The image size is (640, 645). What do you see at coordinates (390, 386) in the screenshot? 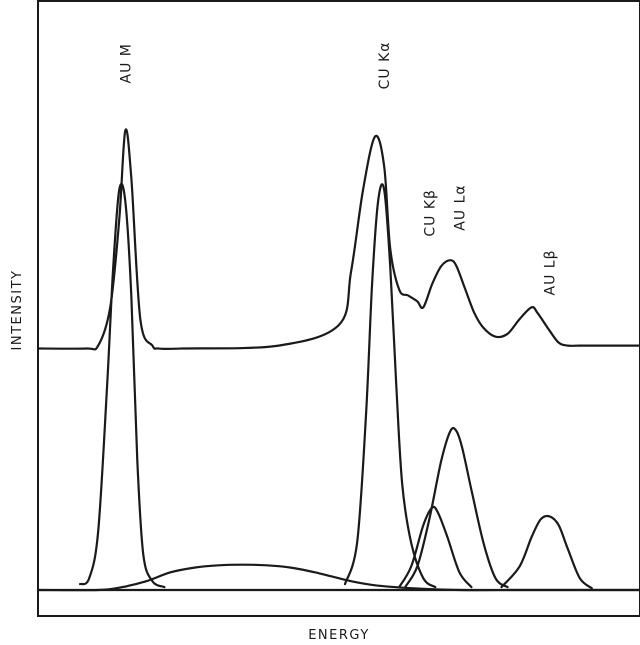
I see `series-line-cu-ka-component` at bounding box center [390, 386].